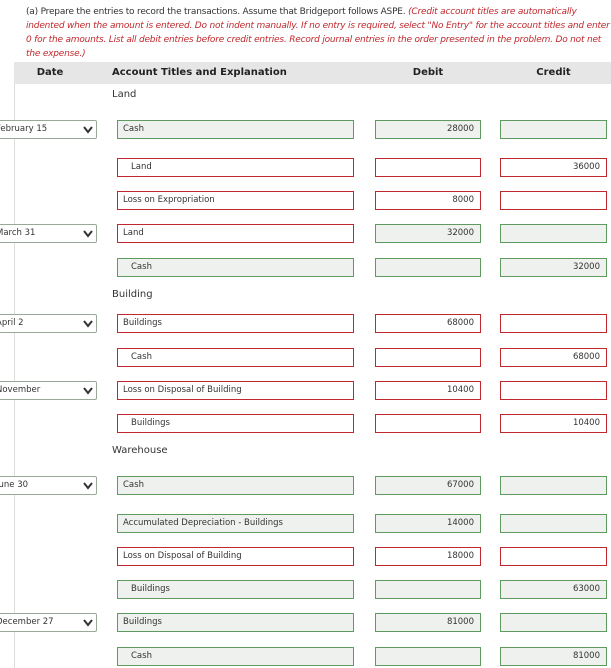  I want to click on header-credit: Credit, so click(553, 72).